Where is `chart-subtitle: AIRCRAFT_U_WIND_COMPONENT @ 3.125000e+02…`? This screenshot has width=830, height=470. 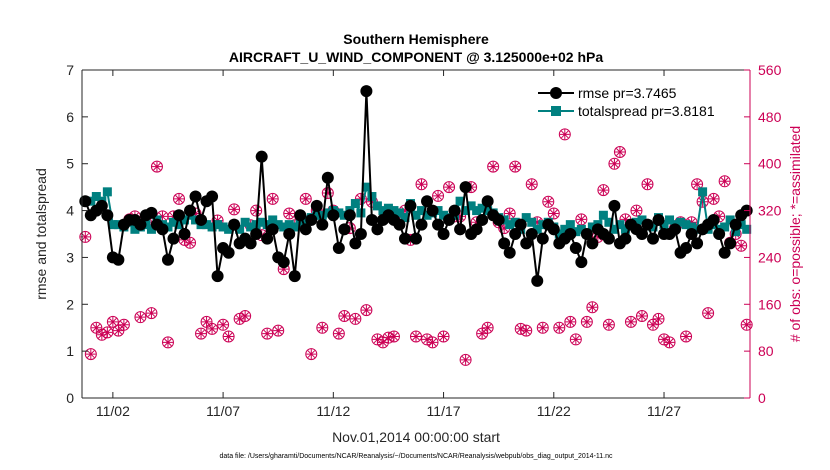
chart-subtitle: AIRCRAFT_U_WIND_COMPONENT @ 3.125000e+02… is located at coordinates (416, 57).